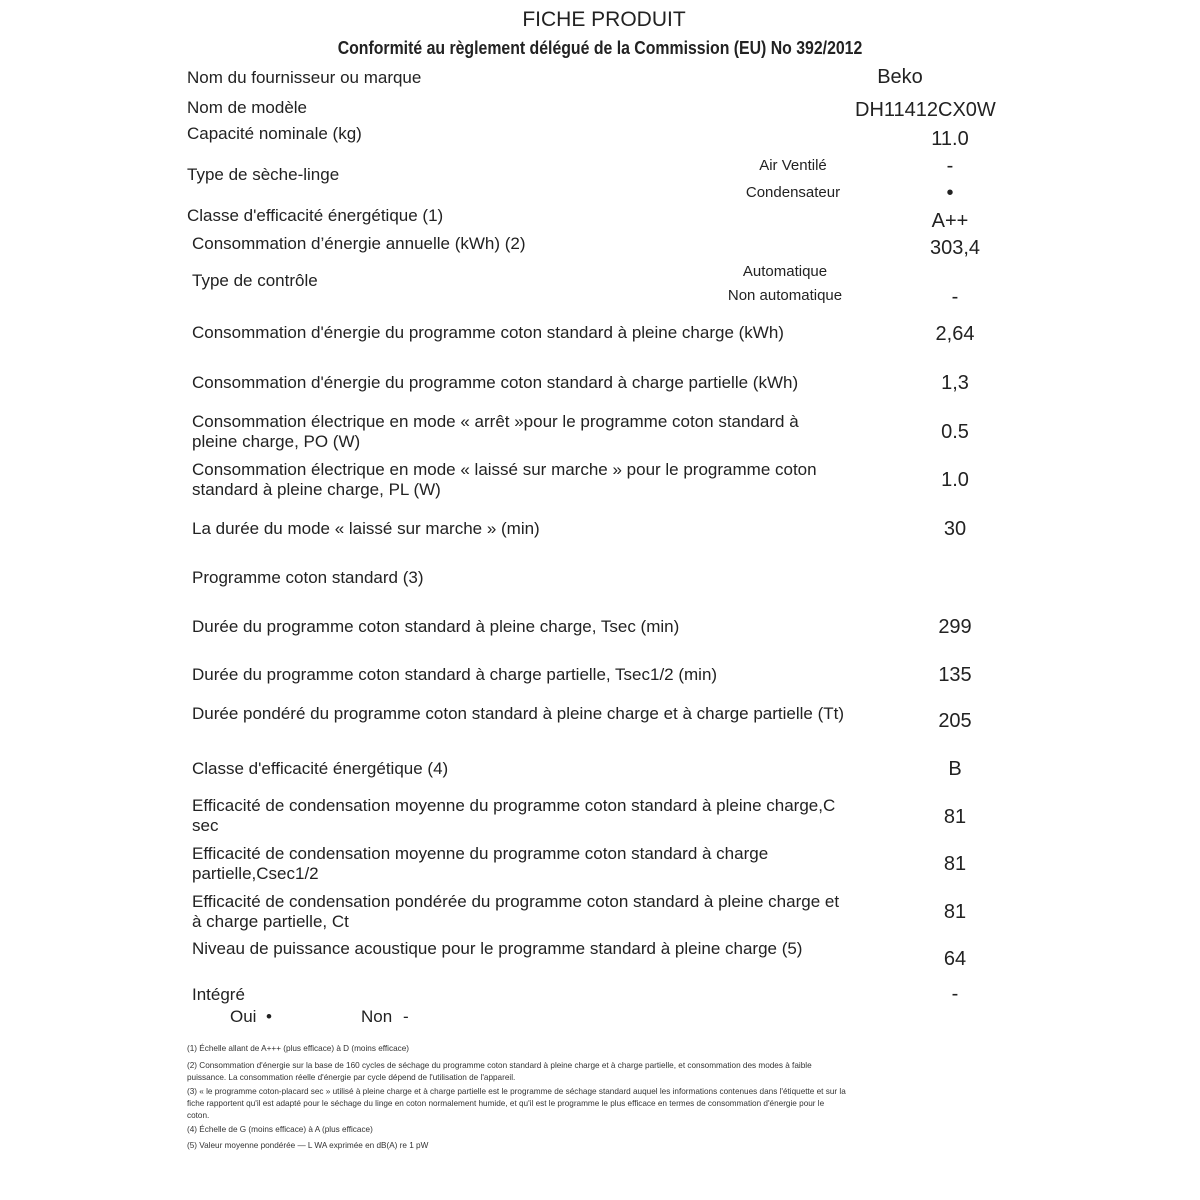 This screenshot has width=1200, height=1200. I want to click on row-label: Type de sèche-linge, so click(263, 174).